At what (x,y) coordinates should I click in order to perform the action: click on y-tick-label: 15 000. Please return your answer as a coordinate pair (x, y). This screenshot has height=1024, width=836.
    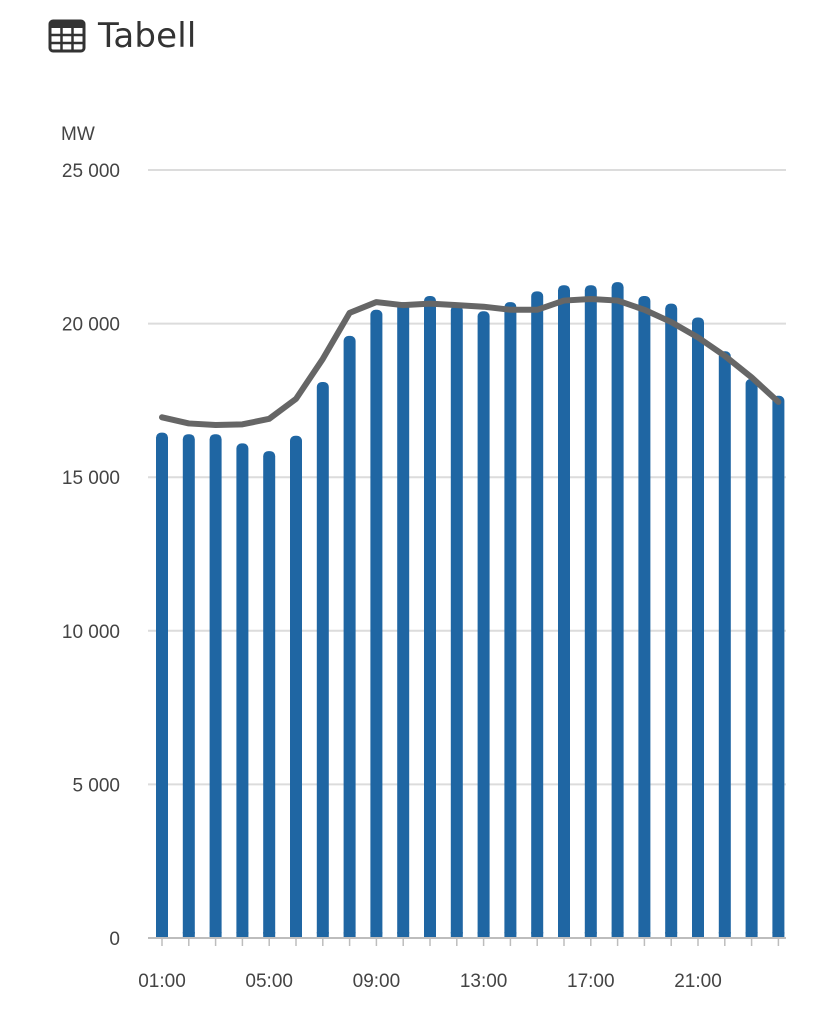
    Looking at the image, I should click on (91, 478).